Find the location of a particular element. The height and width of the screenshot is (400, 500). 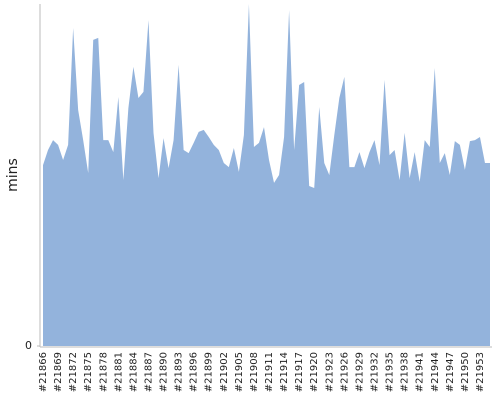

y-axis-label: mins is located at coordinates (13, 175).